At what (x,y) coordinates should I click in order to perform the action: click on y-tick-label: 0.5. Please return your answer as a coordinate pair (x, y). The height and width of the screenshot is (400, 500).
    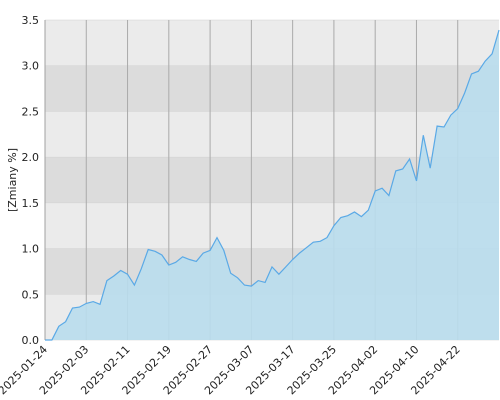
    Looking at the image, I should click on (31, 294).